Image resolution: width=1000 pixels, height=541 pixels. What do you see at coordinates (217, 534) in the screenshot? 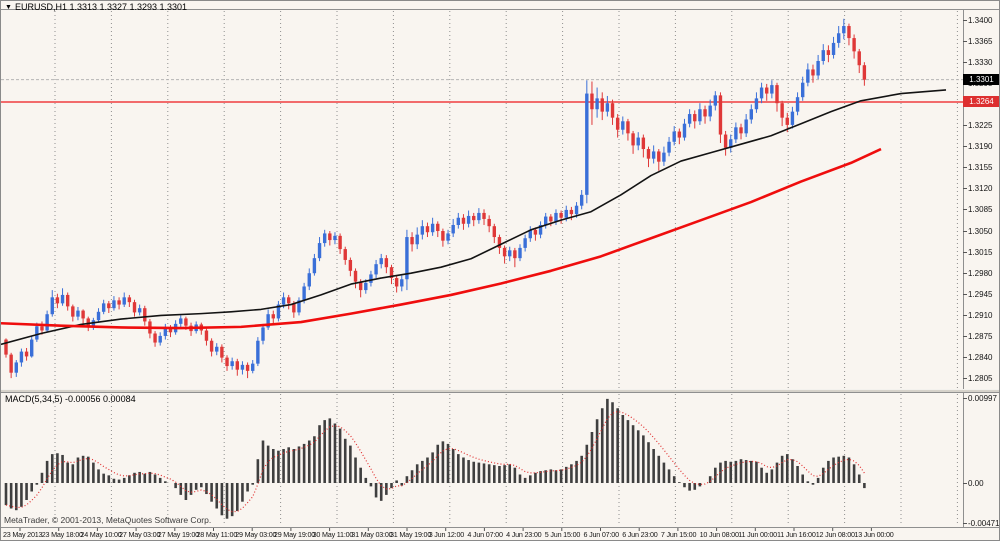
I see `time-tick-label: 28 May 11:00` at bounding box center [217, 534].